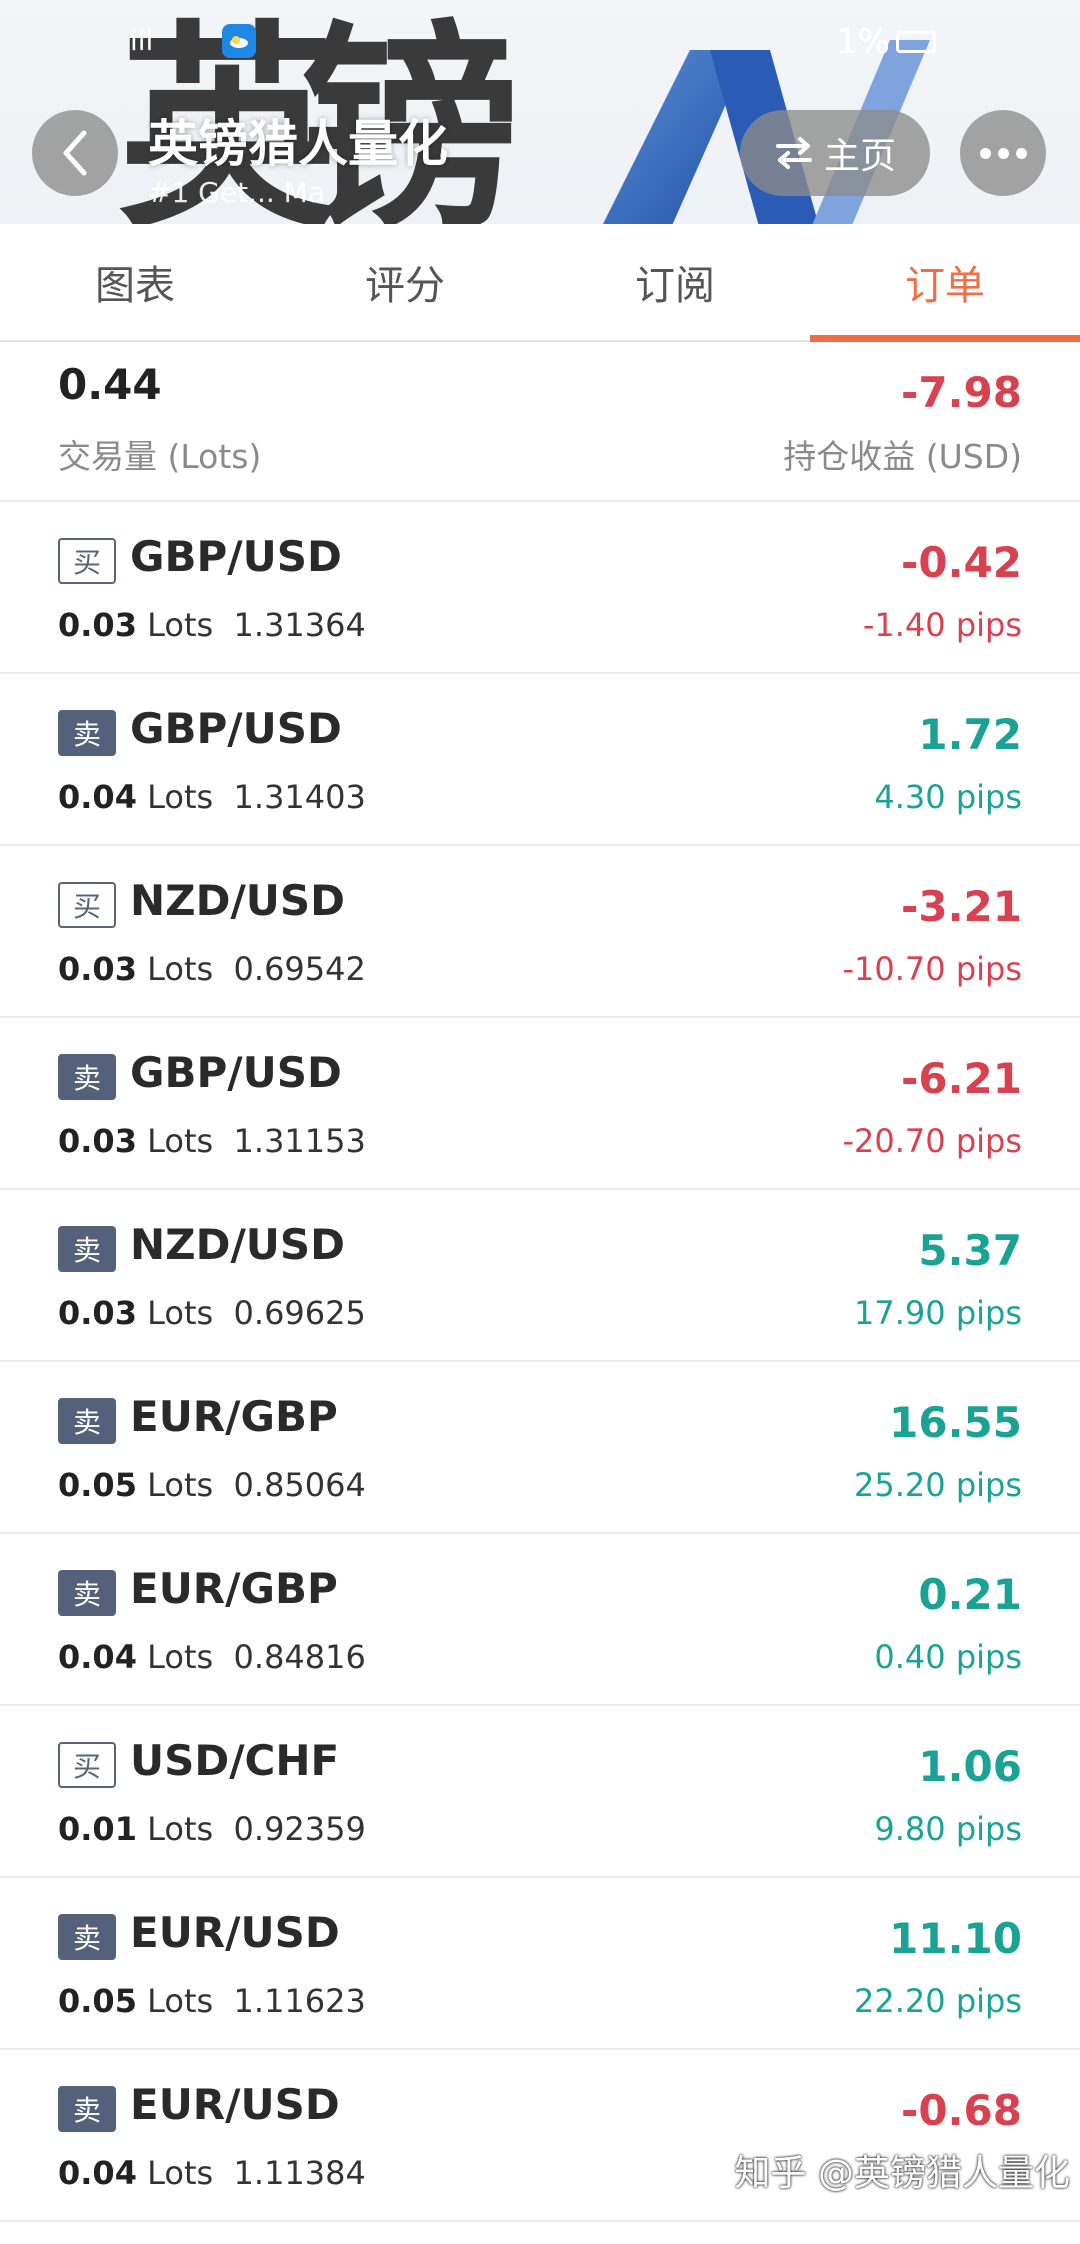 The height and width of the screenshot is (2244, 1080). I want to click on order-profit-loss: -0.42, so click(961, 562).